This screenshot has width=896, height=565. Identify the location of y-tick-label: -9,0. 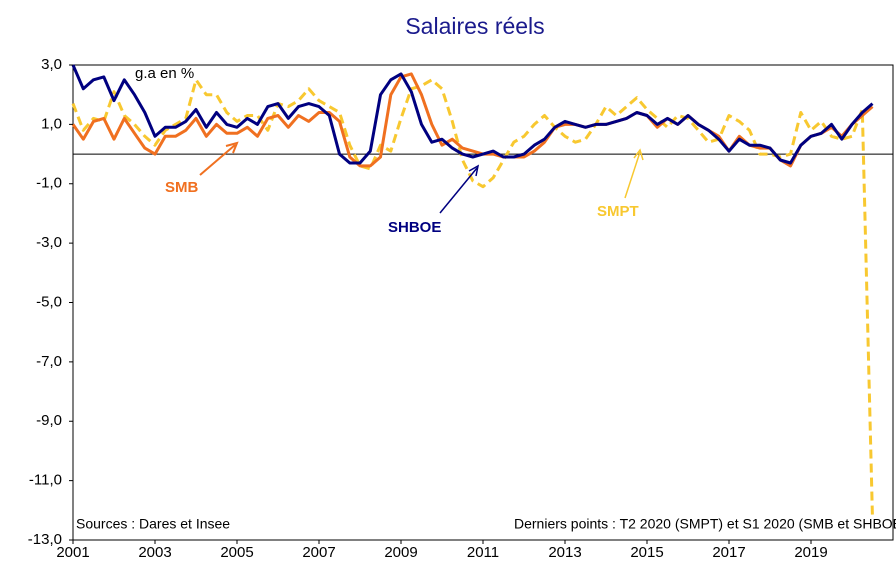
(49, 420).